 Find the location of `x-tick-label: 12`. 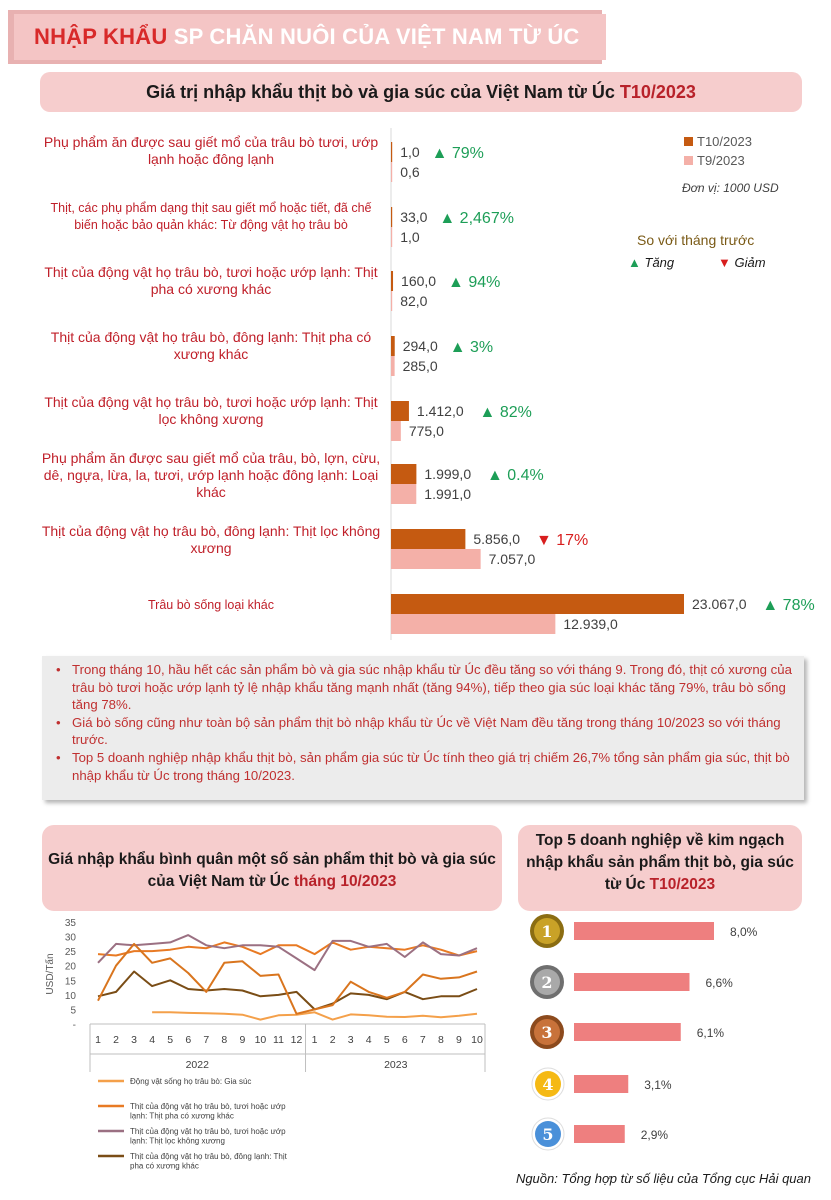

x-tick-label: 12 is located at coordinates (297, 1040).